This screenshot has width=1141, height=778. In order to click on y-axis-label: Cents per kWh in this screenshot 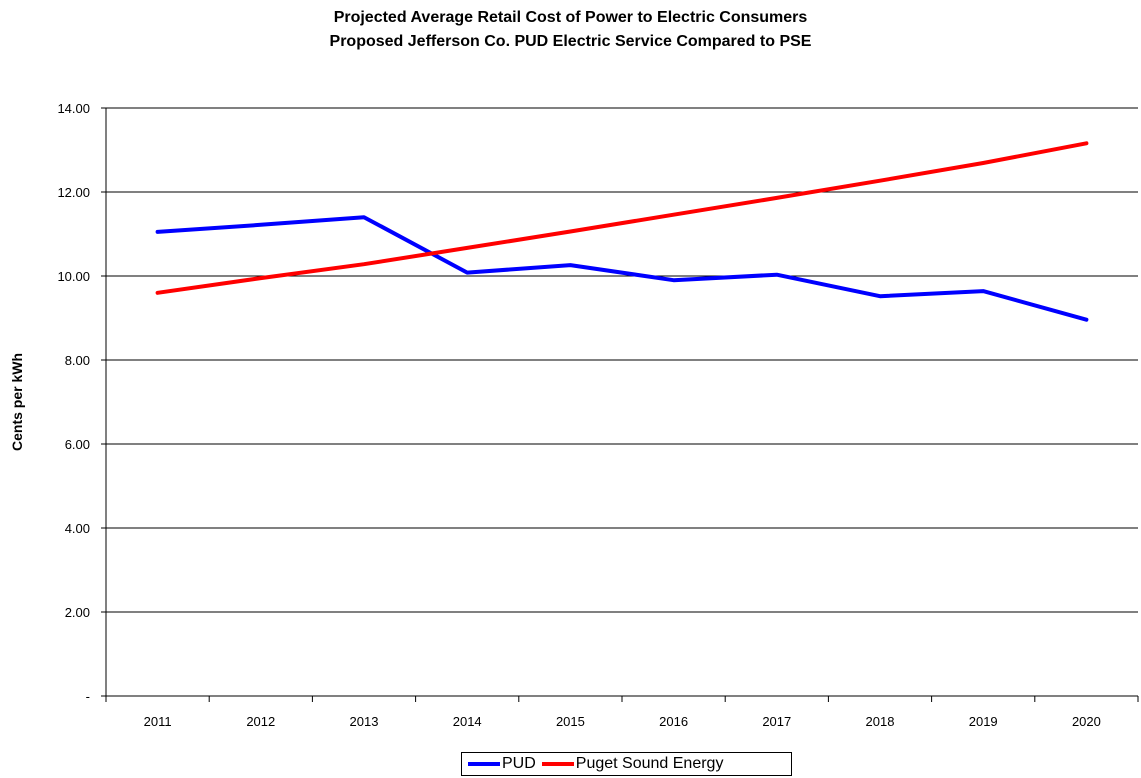, I will do `click(17, 402)`.